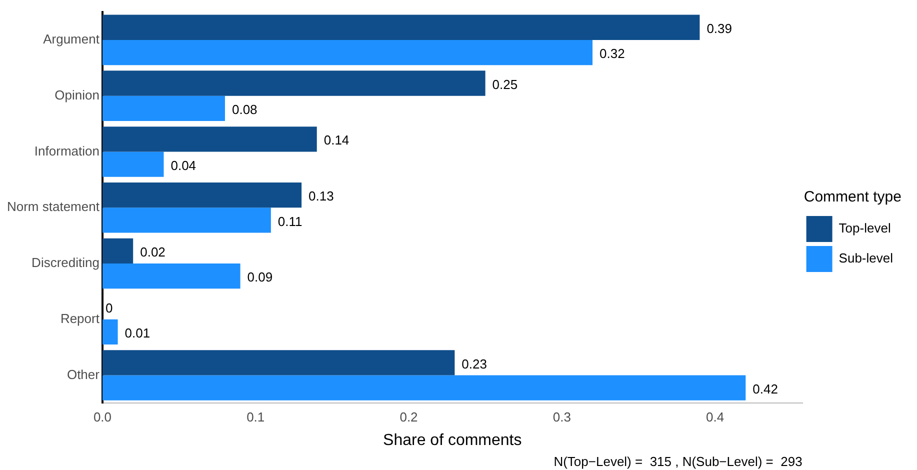  What do you see at coordinates (245, 109) in the screenshot?
I see `data-label: 0.08` at bounding box center [245, 109].